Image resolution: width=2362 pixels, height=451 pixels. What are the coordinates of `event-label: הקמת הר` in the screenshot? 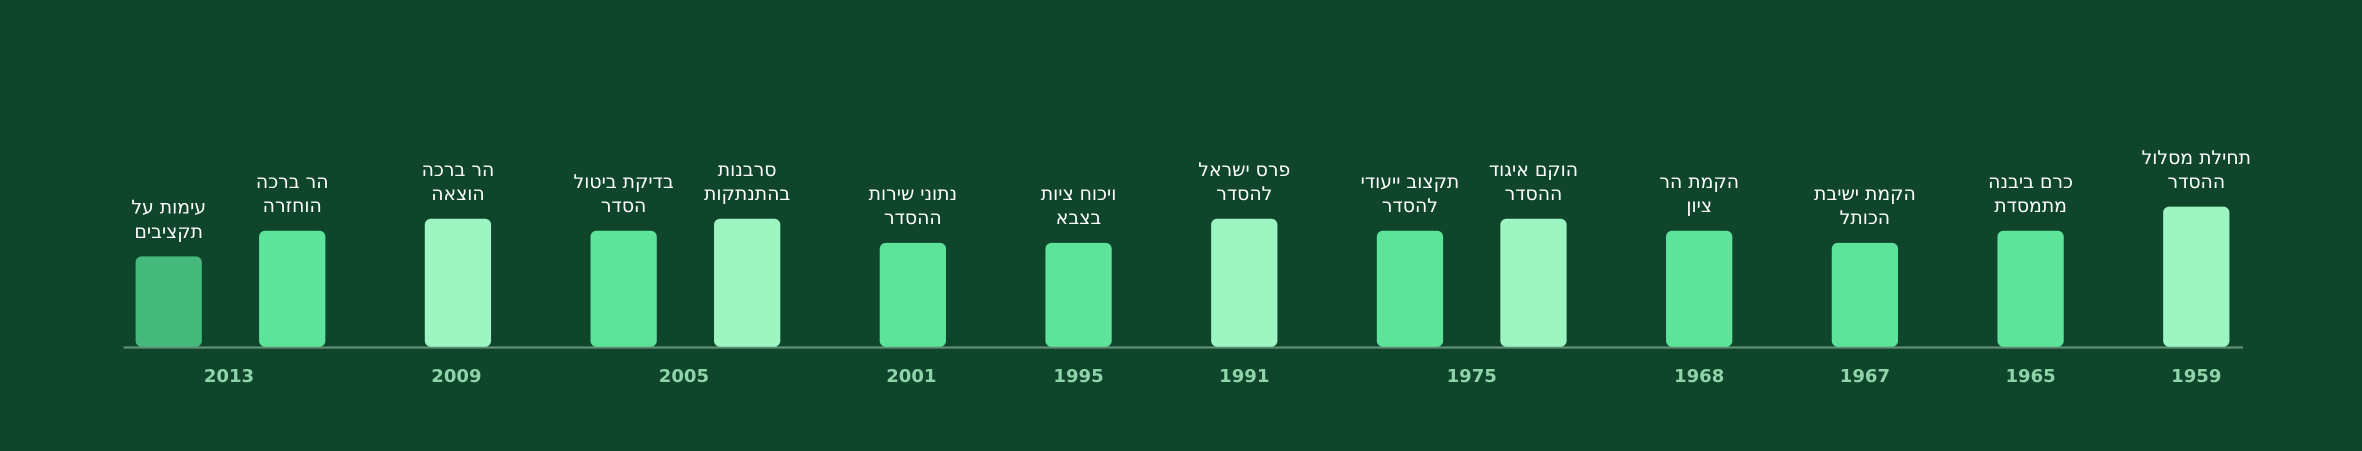 It's located at (1699, 182).